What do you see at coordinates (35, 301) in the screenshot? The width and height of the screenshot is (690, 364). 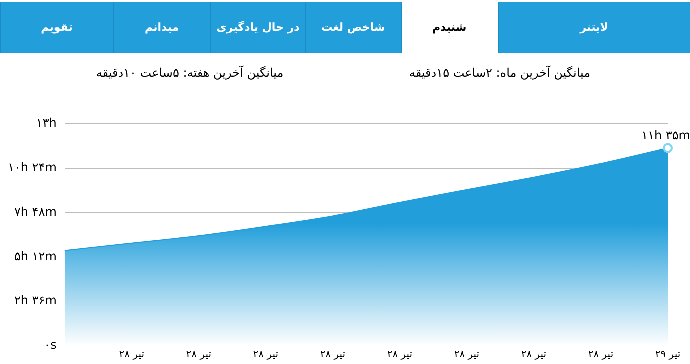 I see `y-tick-label: ۲h ۳۶m` at bounding box center [35, 301].